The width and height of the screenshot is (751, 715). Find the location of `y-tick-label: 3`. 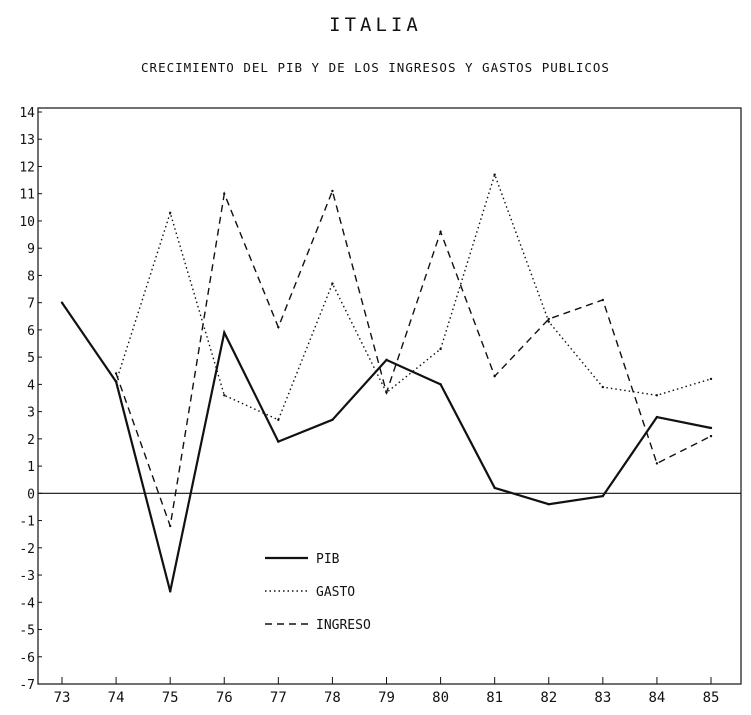

y-tick-label: 3 is located at coordinates (31, 413).